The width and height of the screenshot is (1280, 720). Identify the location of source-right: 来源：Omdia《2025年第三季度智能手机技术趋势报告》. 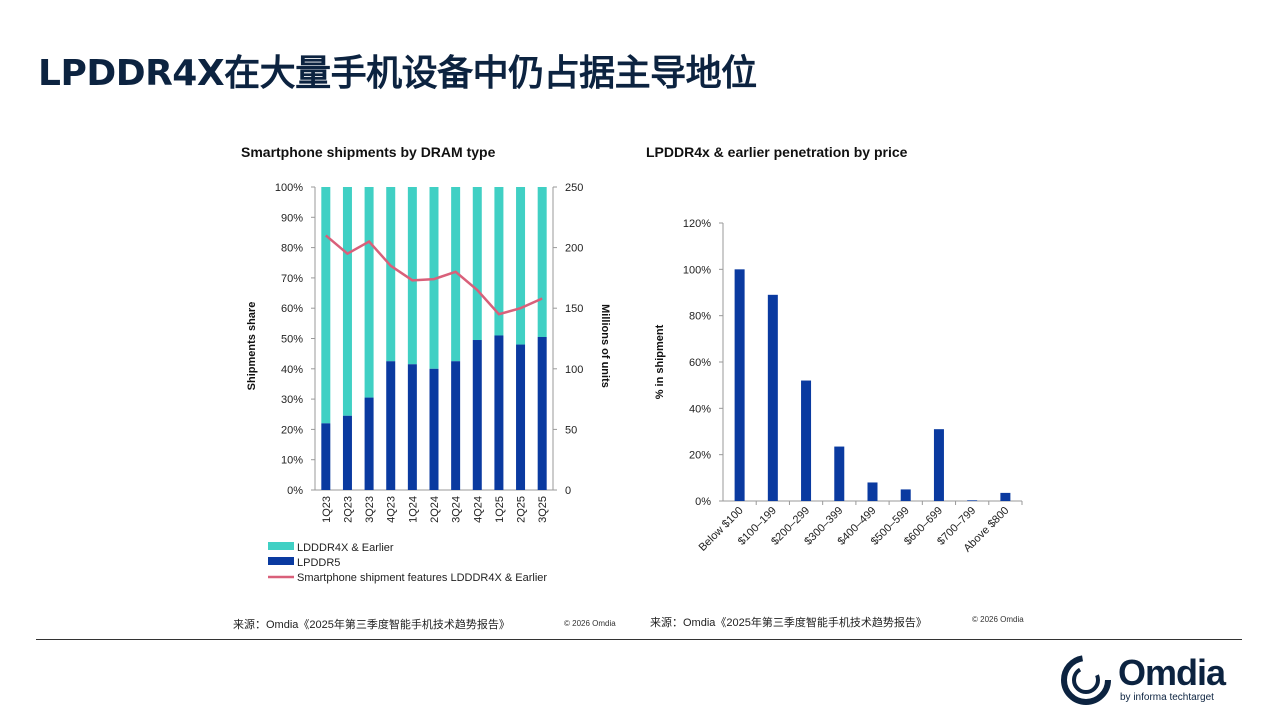
(788, 623).